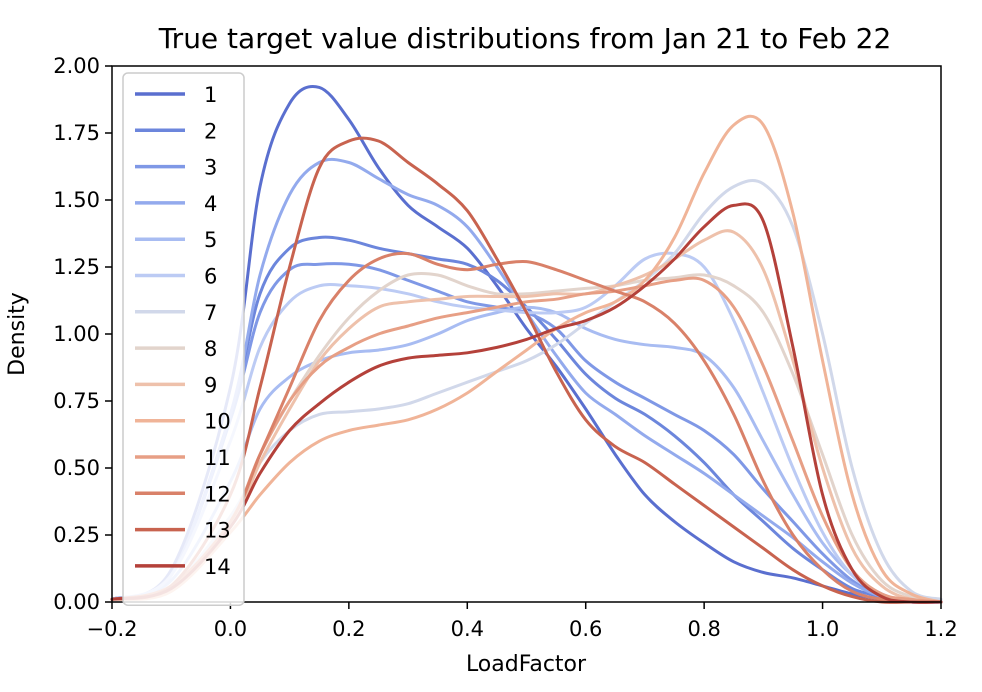 The width and height of the screenshot is (982, 692). What do you see at coordinates (703, 629) in the screenshot?
I see `x-tick-label: 0.8` at bounding box center [703, 629].